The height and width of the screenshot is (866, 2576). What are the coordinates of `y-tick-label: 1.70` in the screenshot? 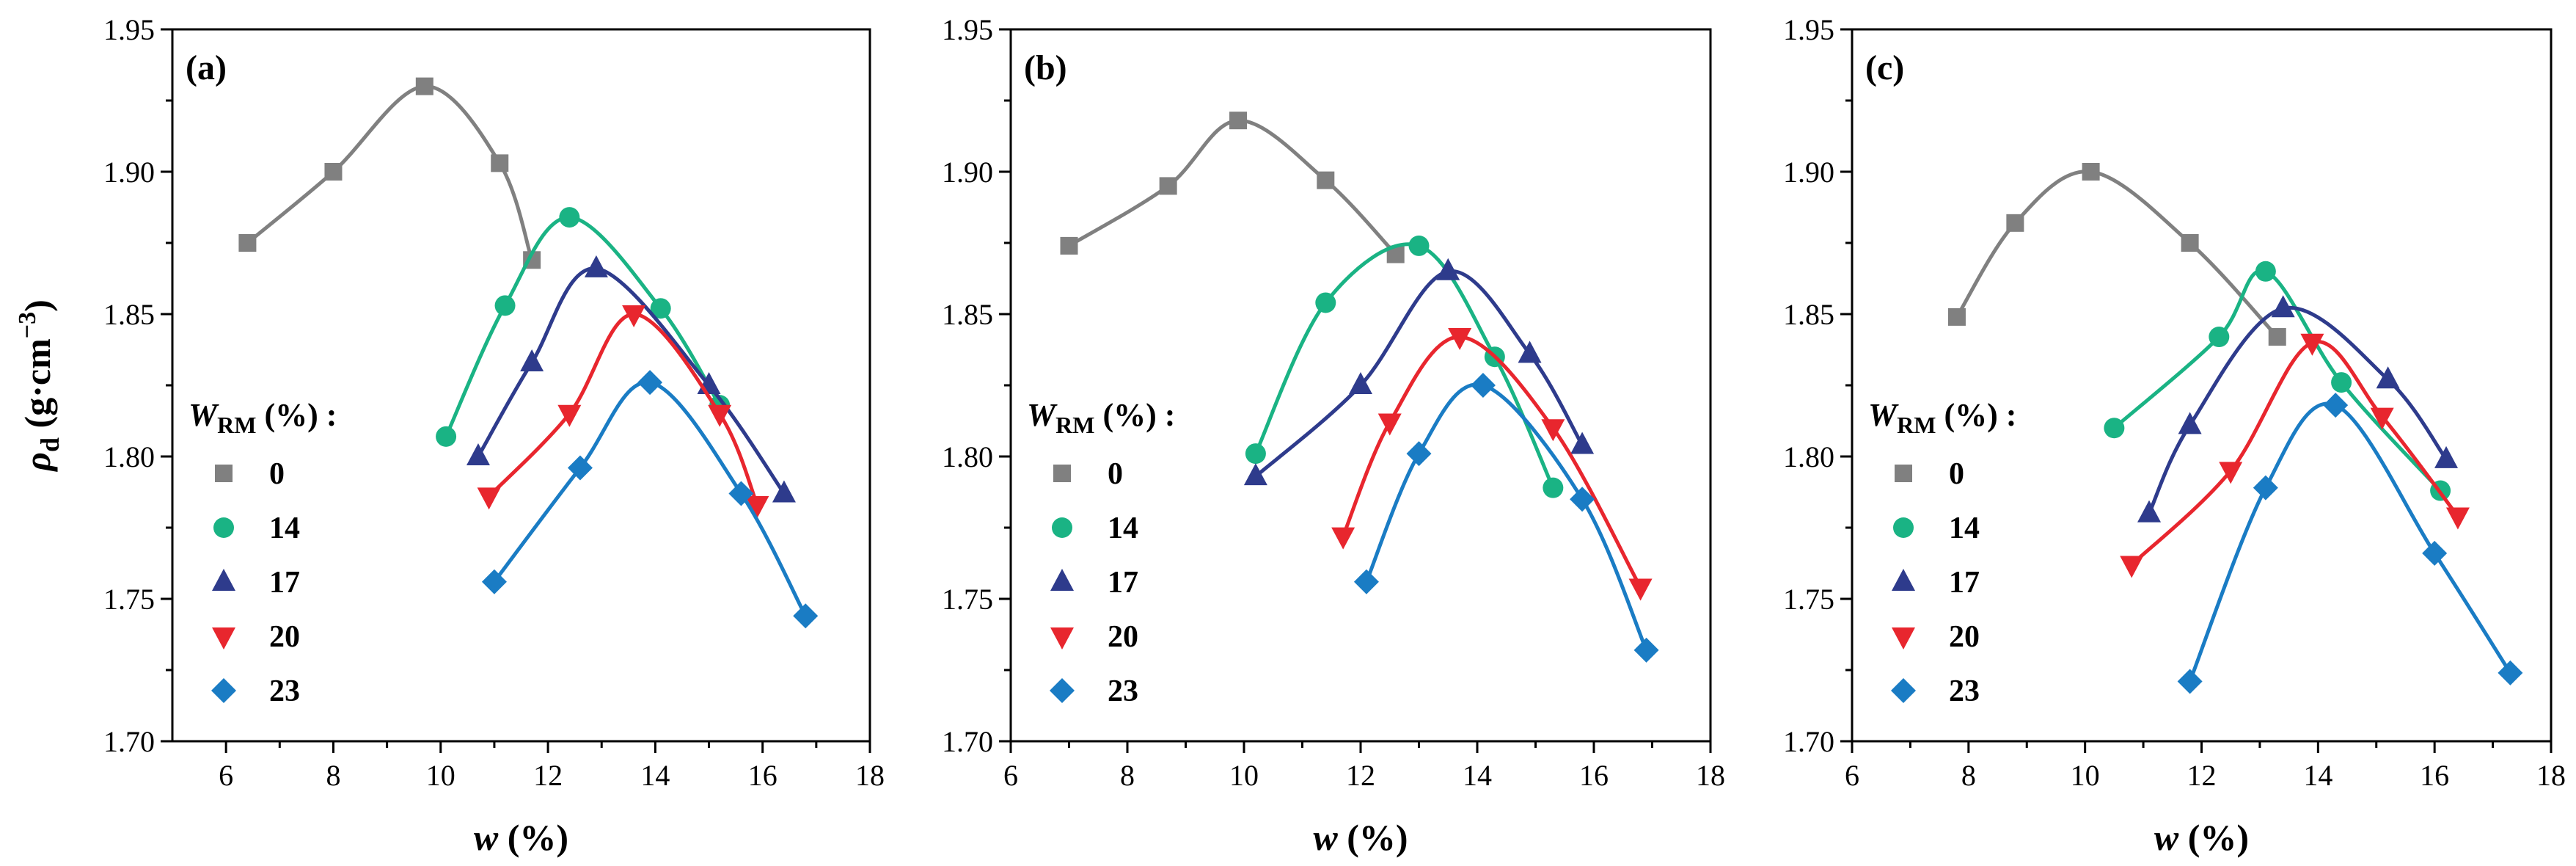 It's located at (967, 741).